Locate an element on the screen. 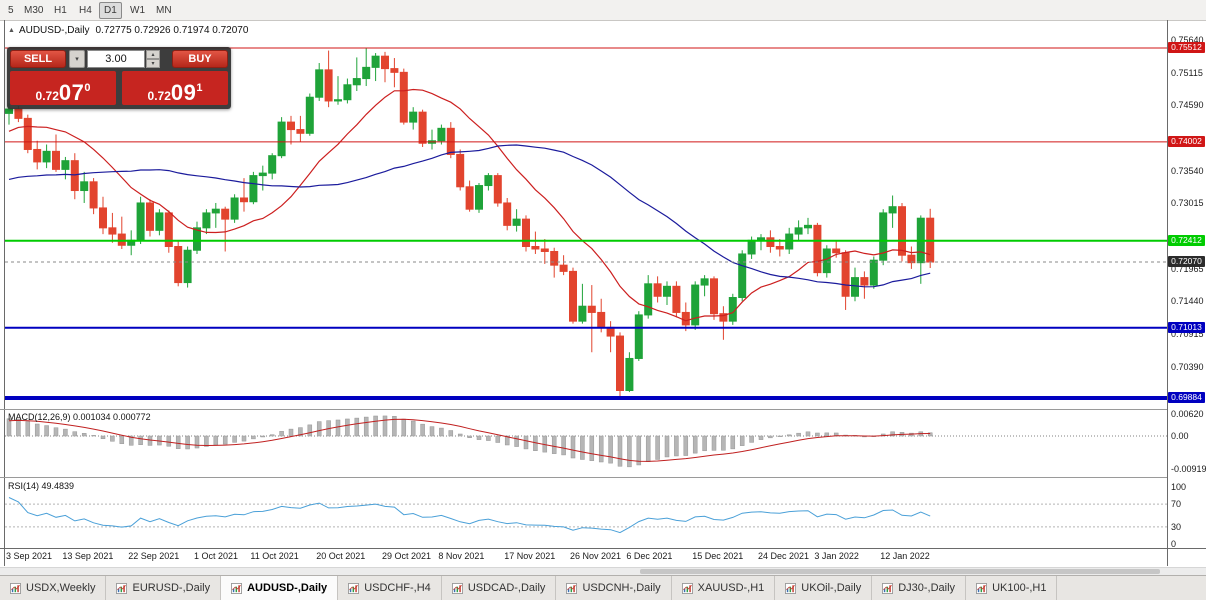 Image resolution: width=1206 pixels, height=600 pixels. candle-2021.10.15 is located at coordinates (291, 126).